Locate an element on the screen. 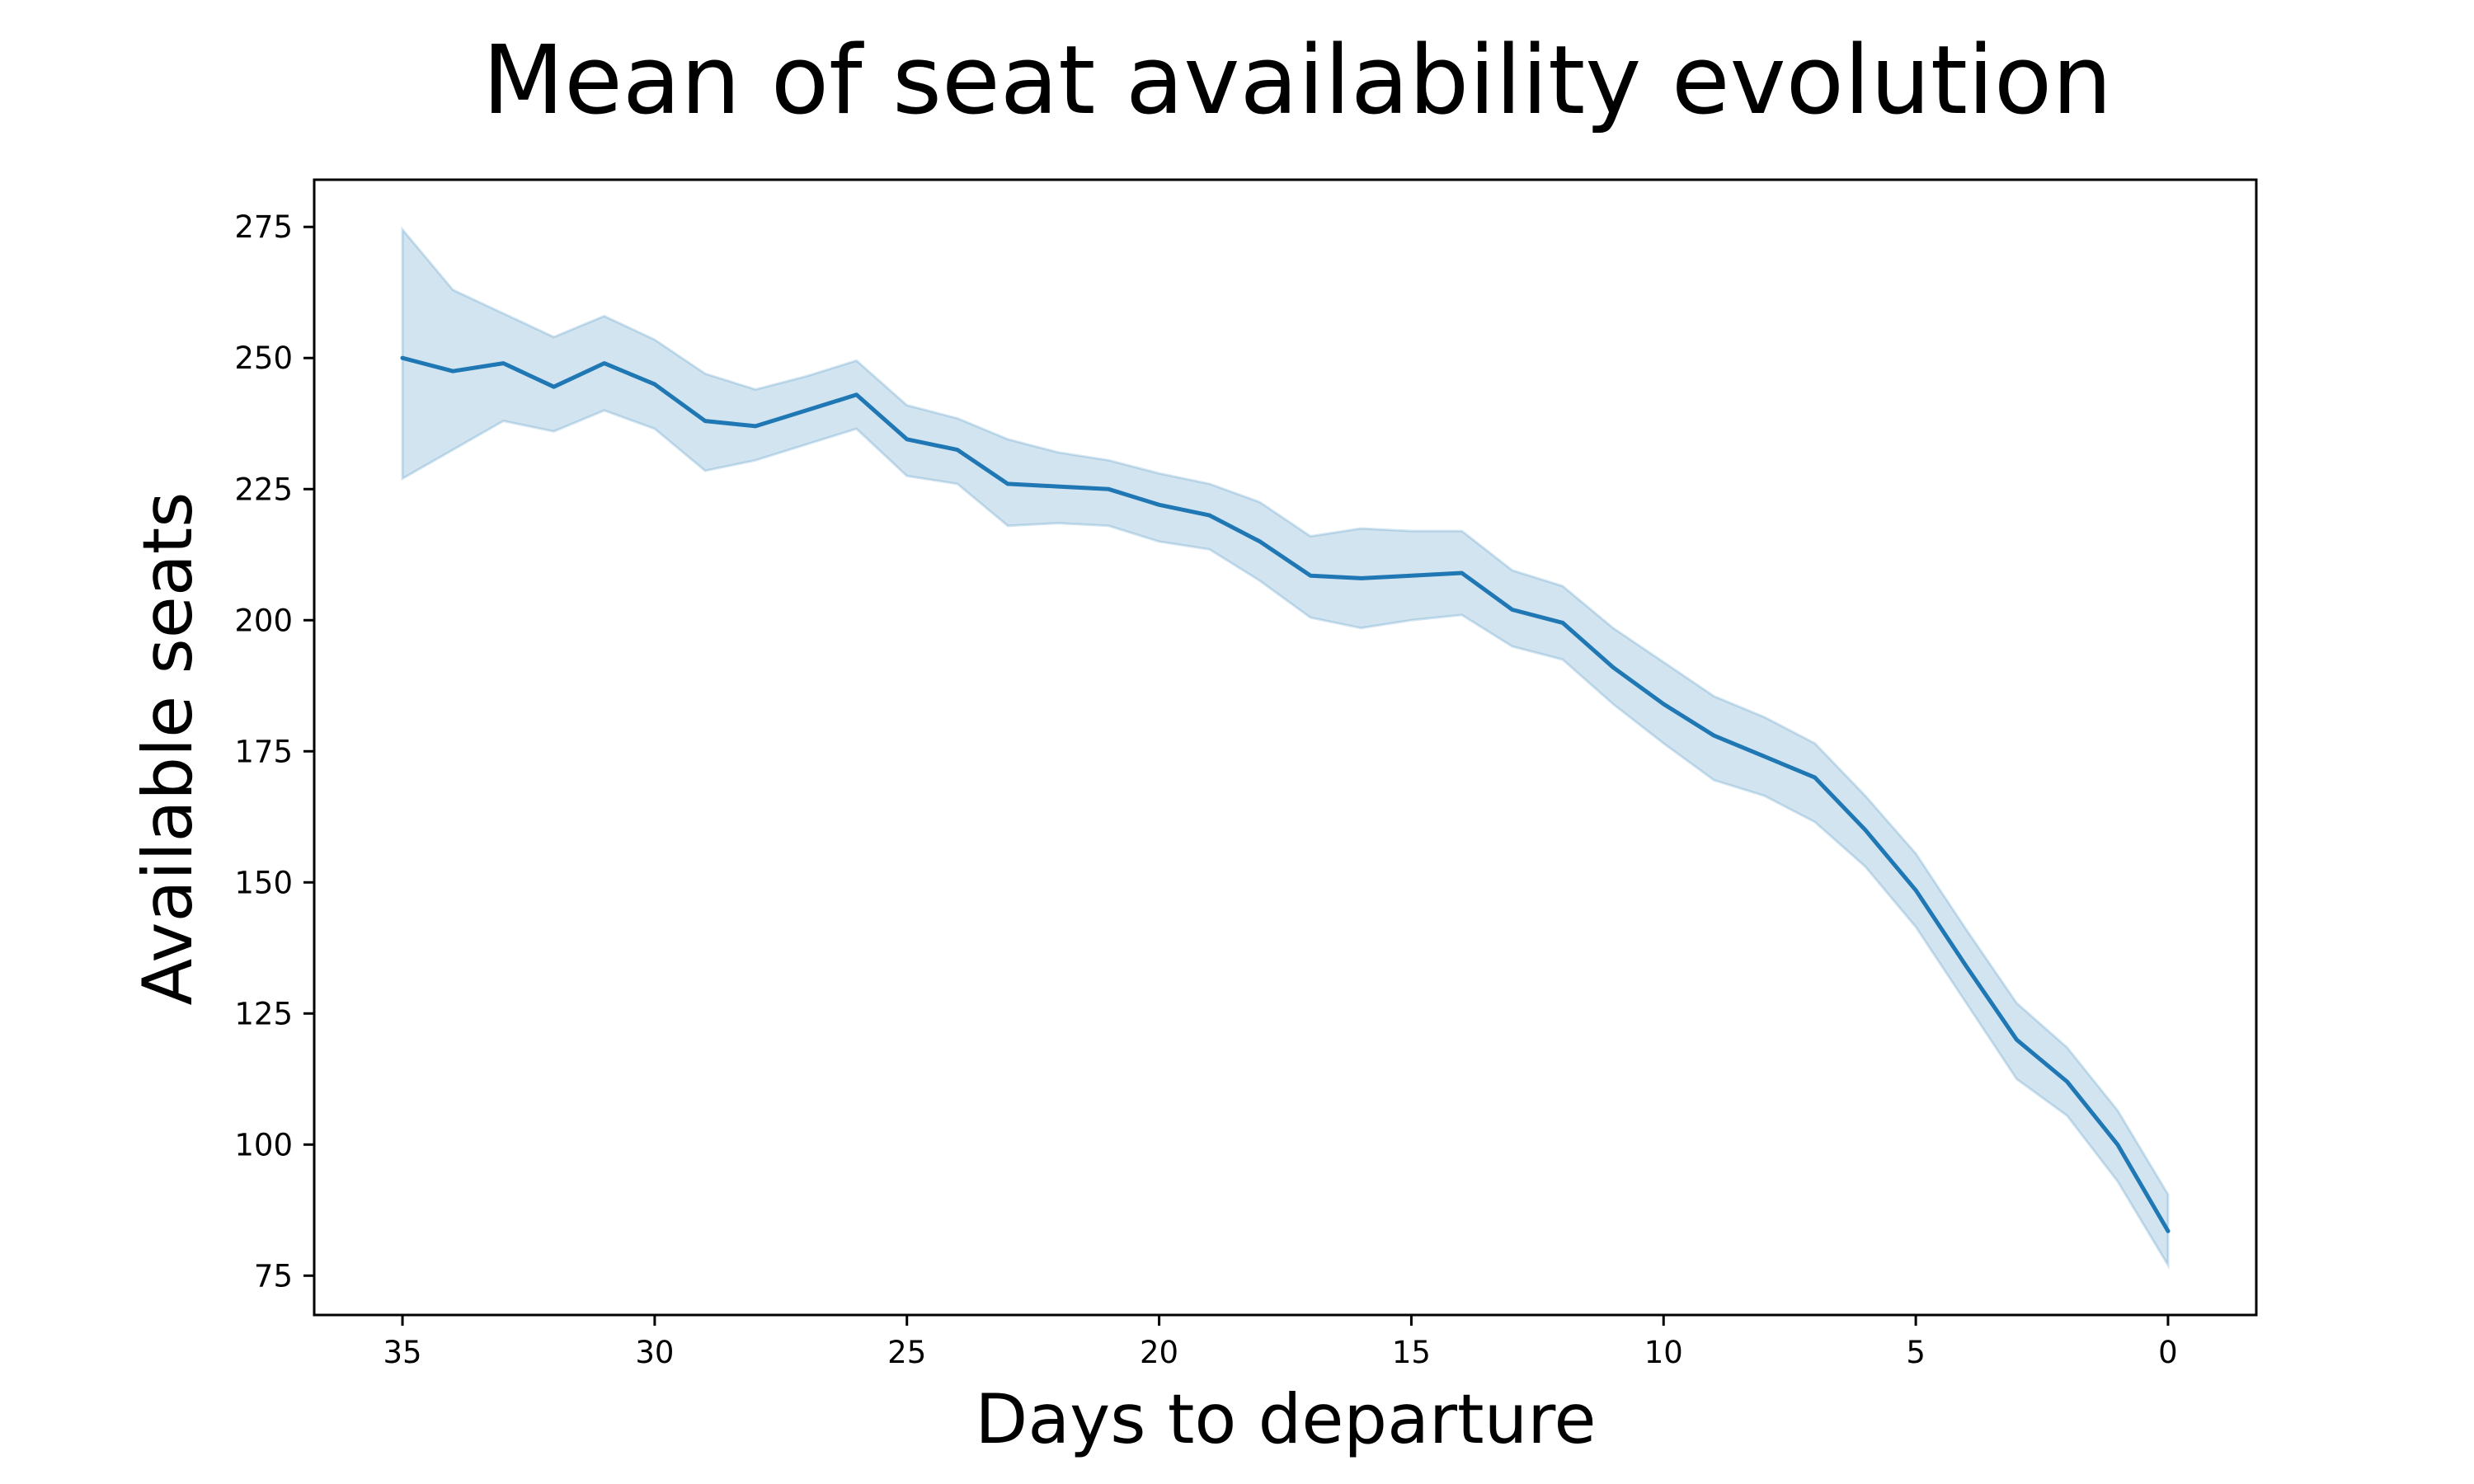 This screenshot has width=2474, height=1484. y-axis-label: Available seats is located at coordinates (168, 748).